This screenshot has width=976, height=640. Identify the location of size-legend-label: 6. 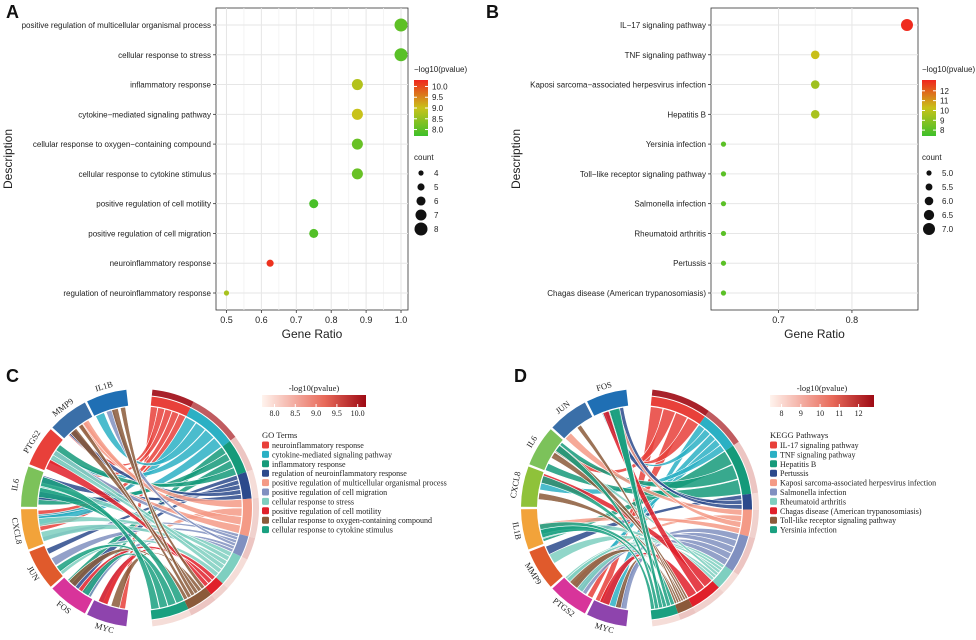
(436, 201).